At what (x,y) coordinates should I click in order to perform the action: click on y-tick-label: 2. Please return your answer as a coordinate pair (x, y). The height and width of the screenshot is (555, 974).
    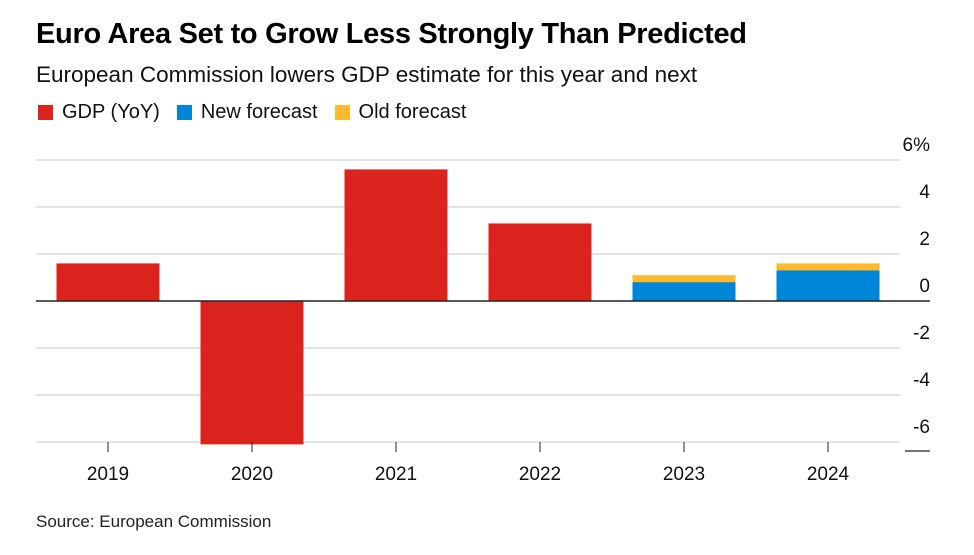
    Looking at the image, I should click on (924, 239).